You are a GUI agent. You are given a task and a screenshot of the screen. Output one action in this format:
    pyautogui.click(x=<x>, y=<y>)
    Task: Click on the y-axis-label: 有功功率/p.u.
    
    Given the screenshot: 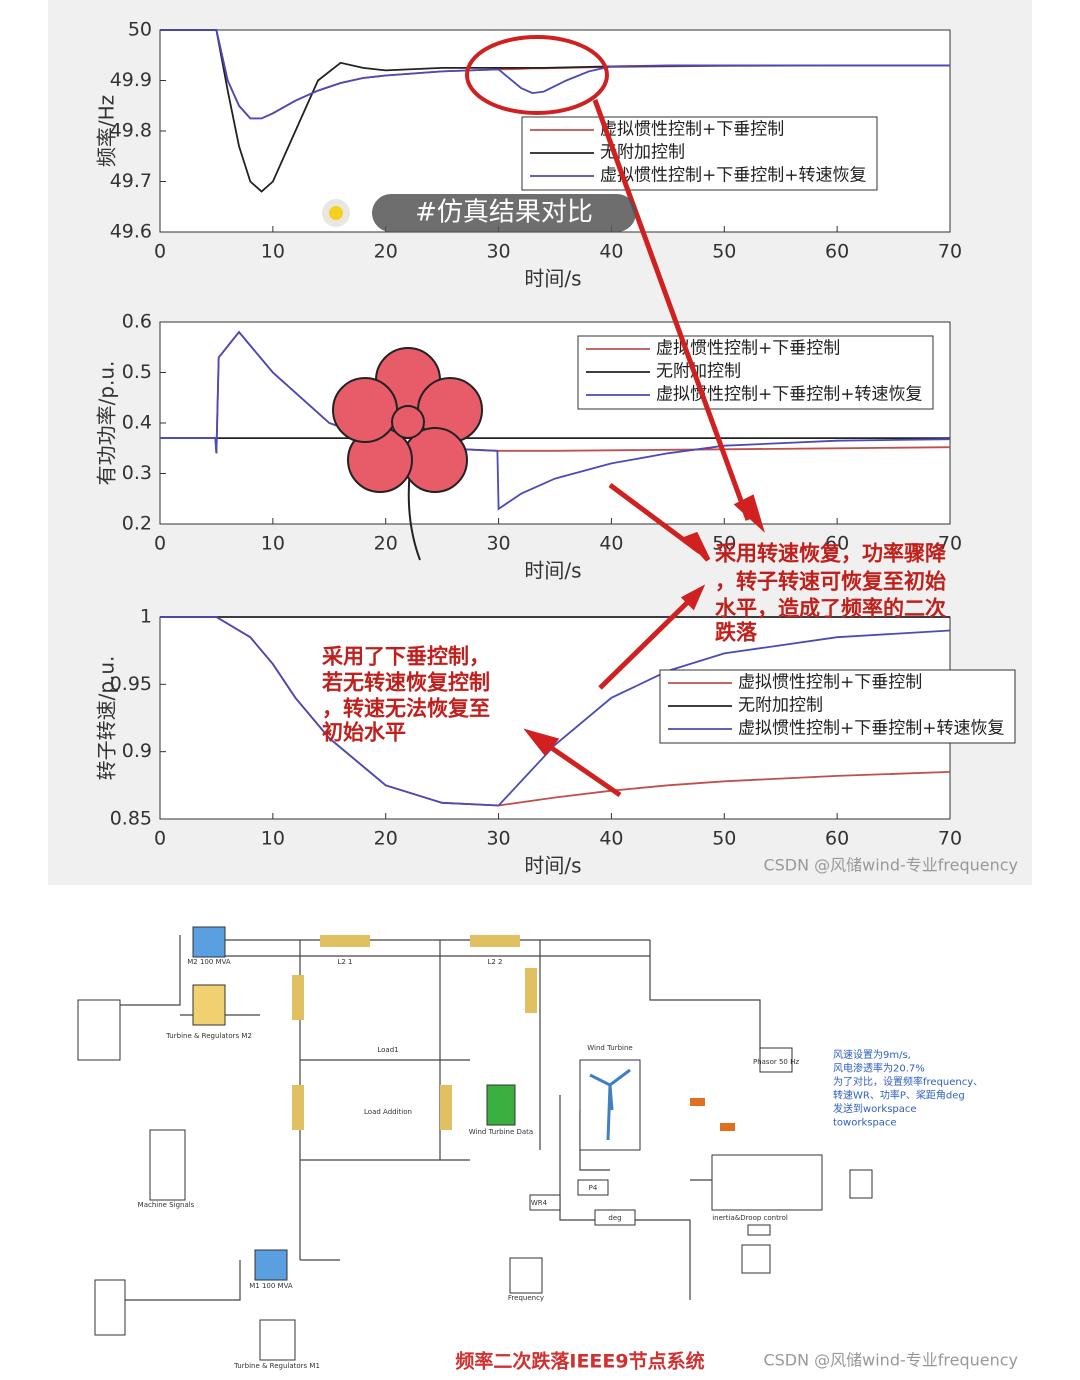 What is the action you would take?
    pyautogui.click(x=107, y=423)
    